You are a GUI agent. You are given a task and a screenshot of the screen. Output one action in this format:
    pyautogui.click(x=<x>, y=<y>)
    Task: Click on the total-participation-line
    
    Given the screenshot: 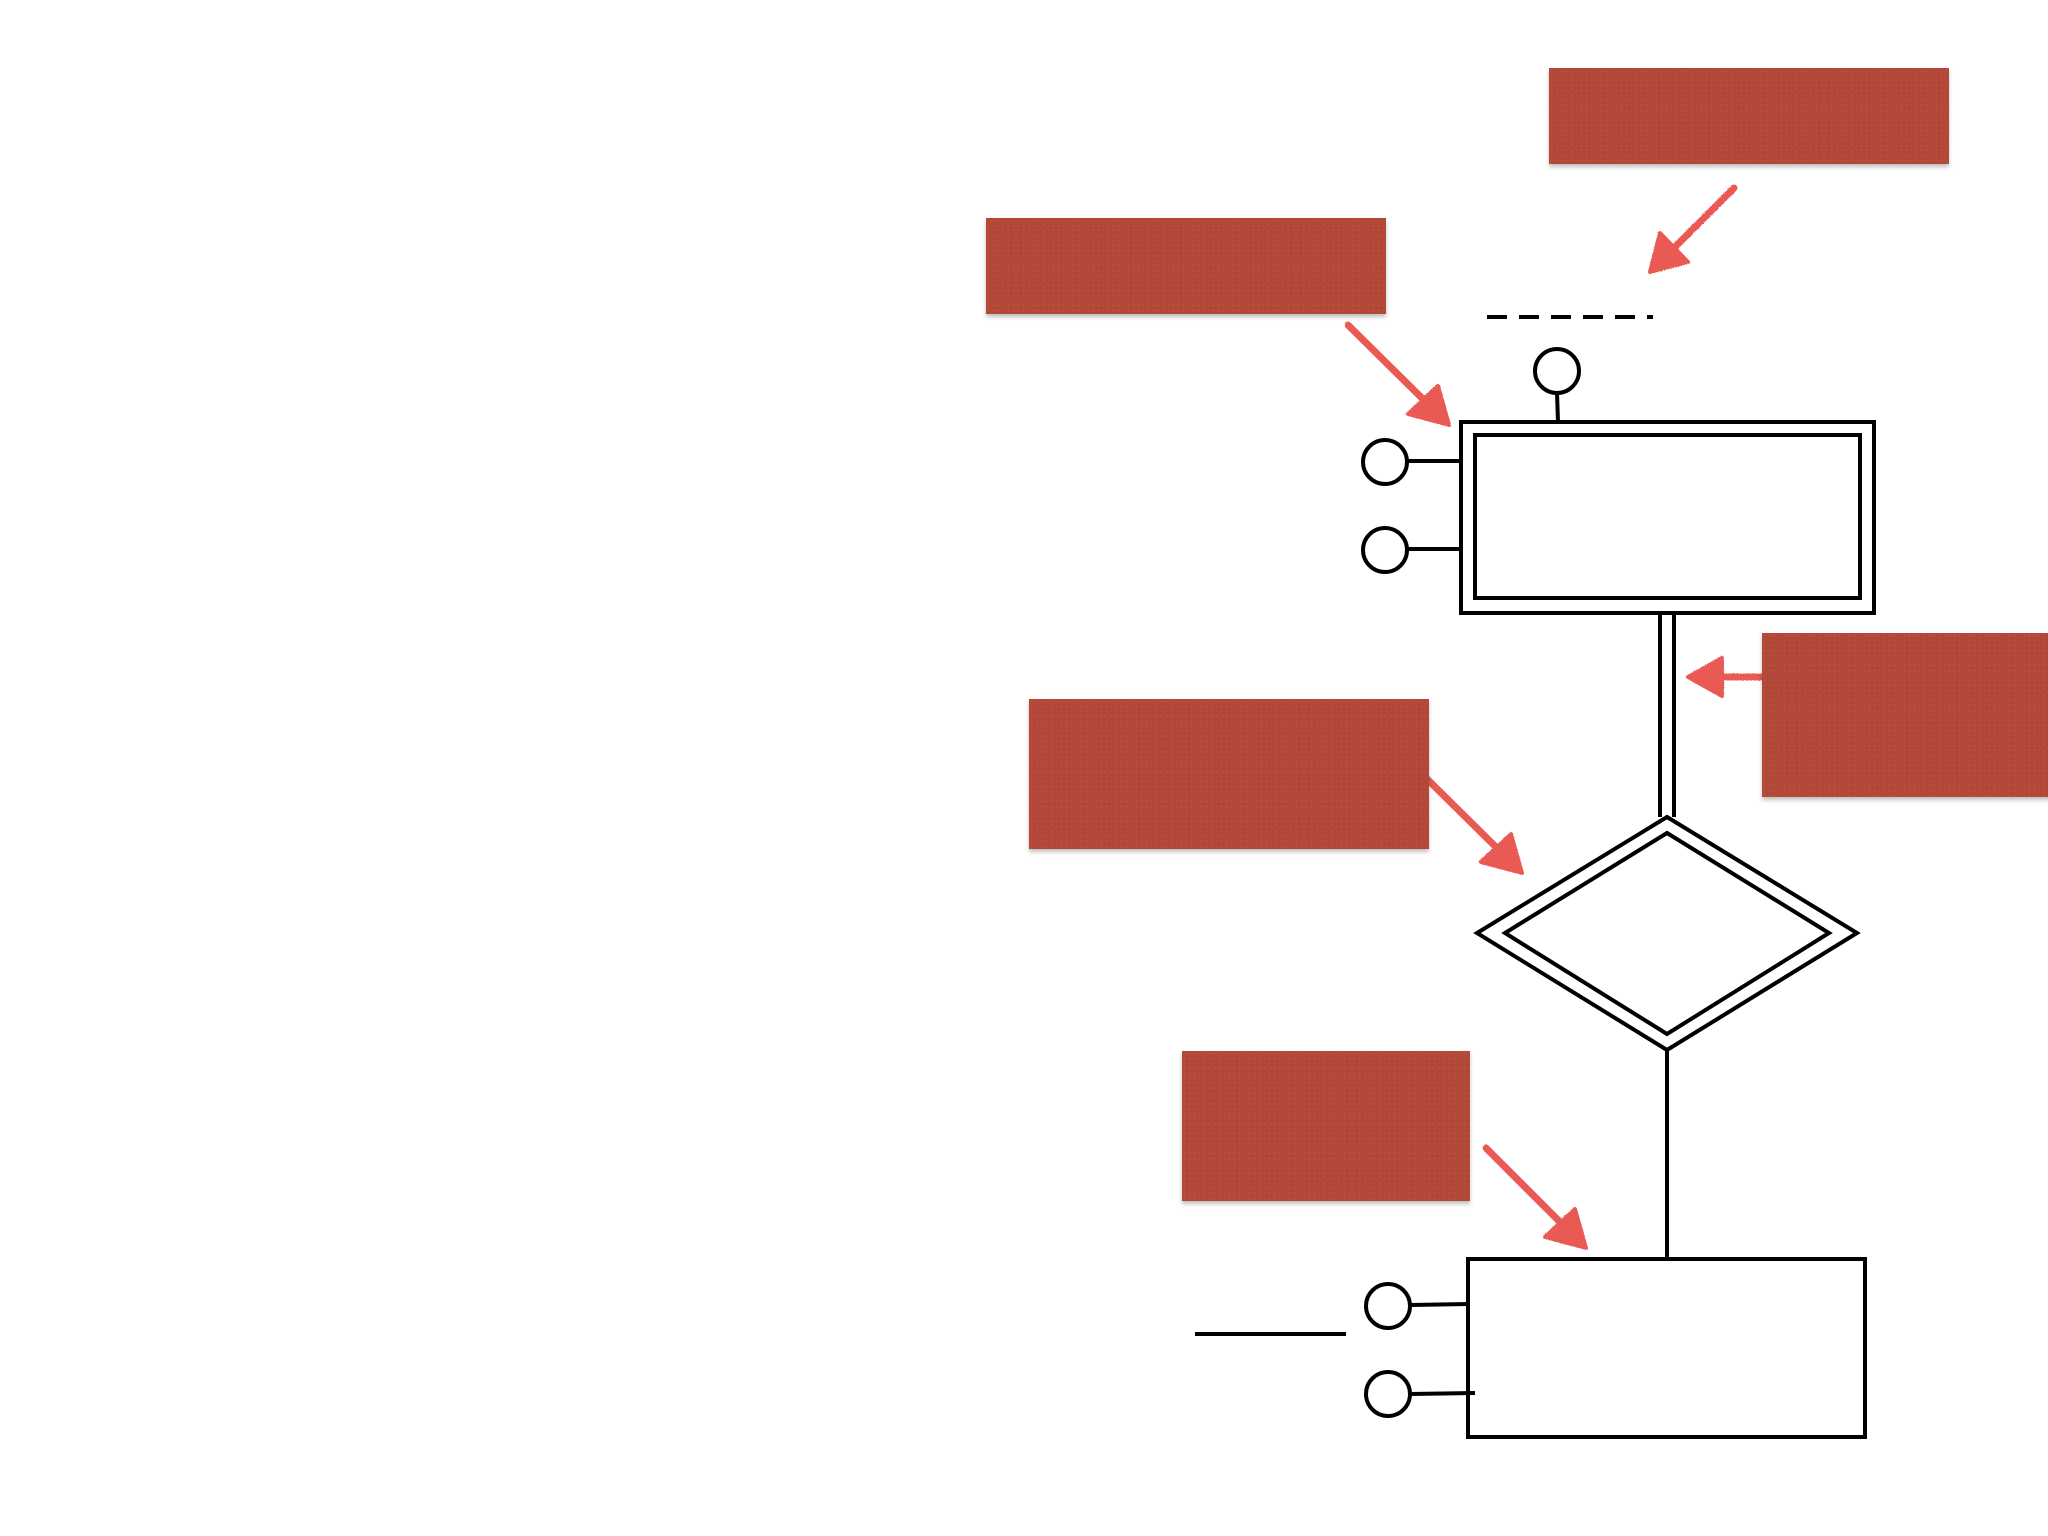 What is the action you would take?
    pyautogui.click(x=1667, y=715)
    